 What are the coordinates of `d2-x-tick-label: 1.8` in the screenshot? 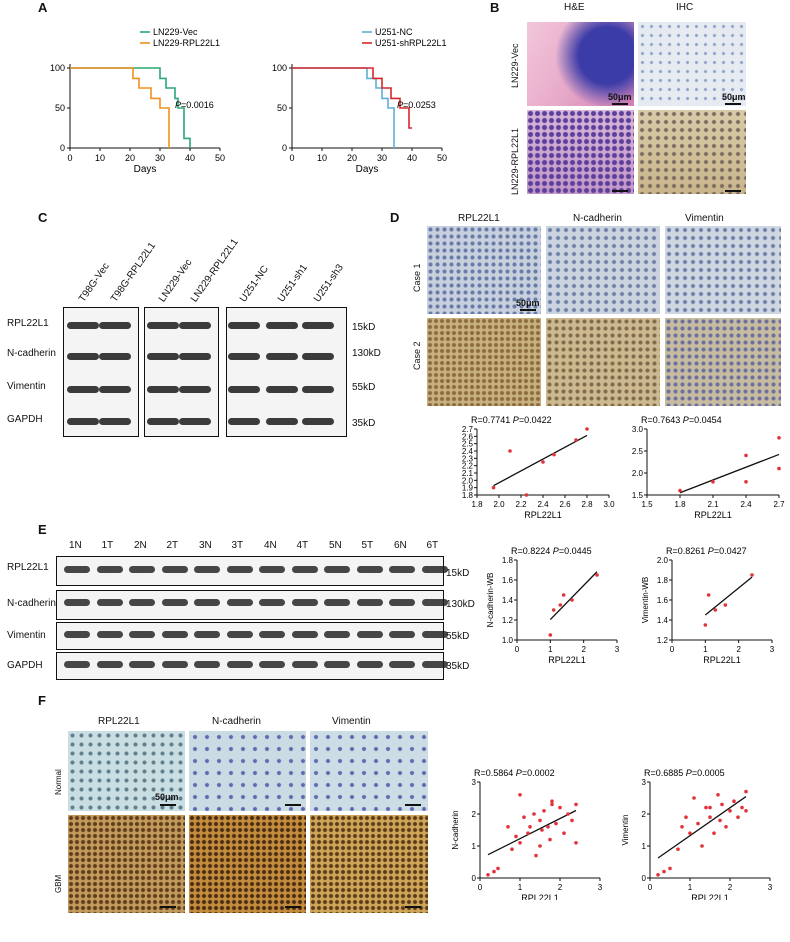 It's located at (680, 504).